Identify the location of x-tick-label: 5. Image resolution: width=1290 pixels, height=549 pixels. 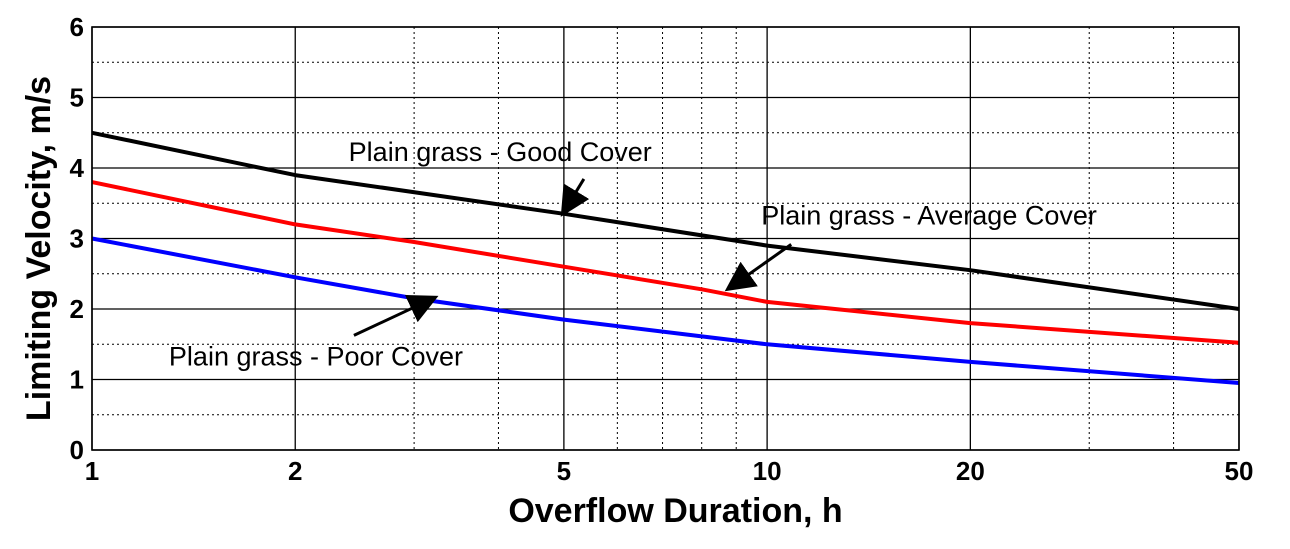
(564, 471).